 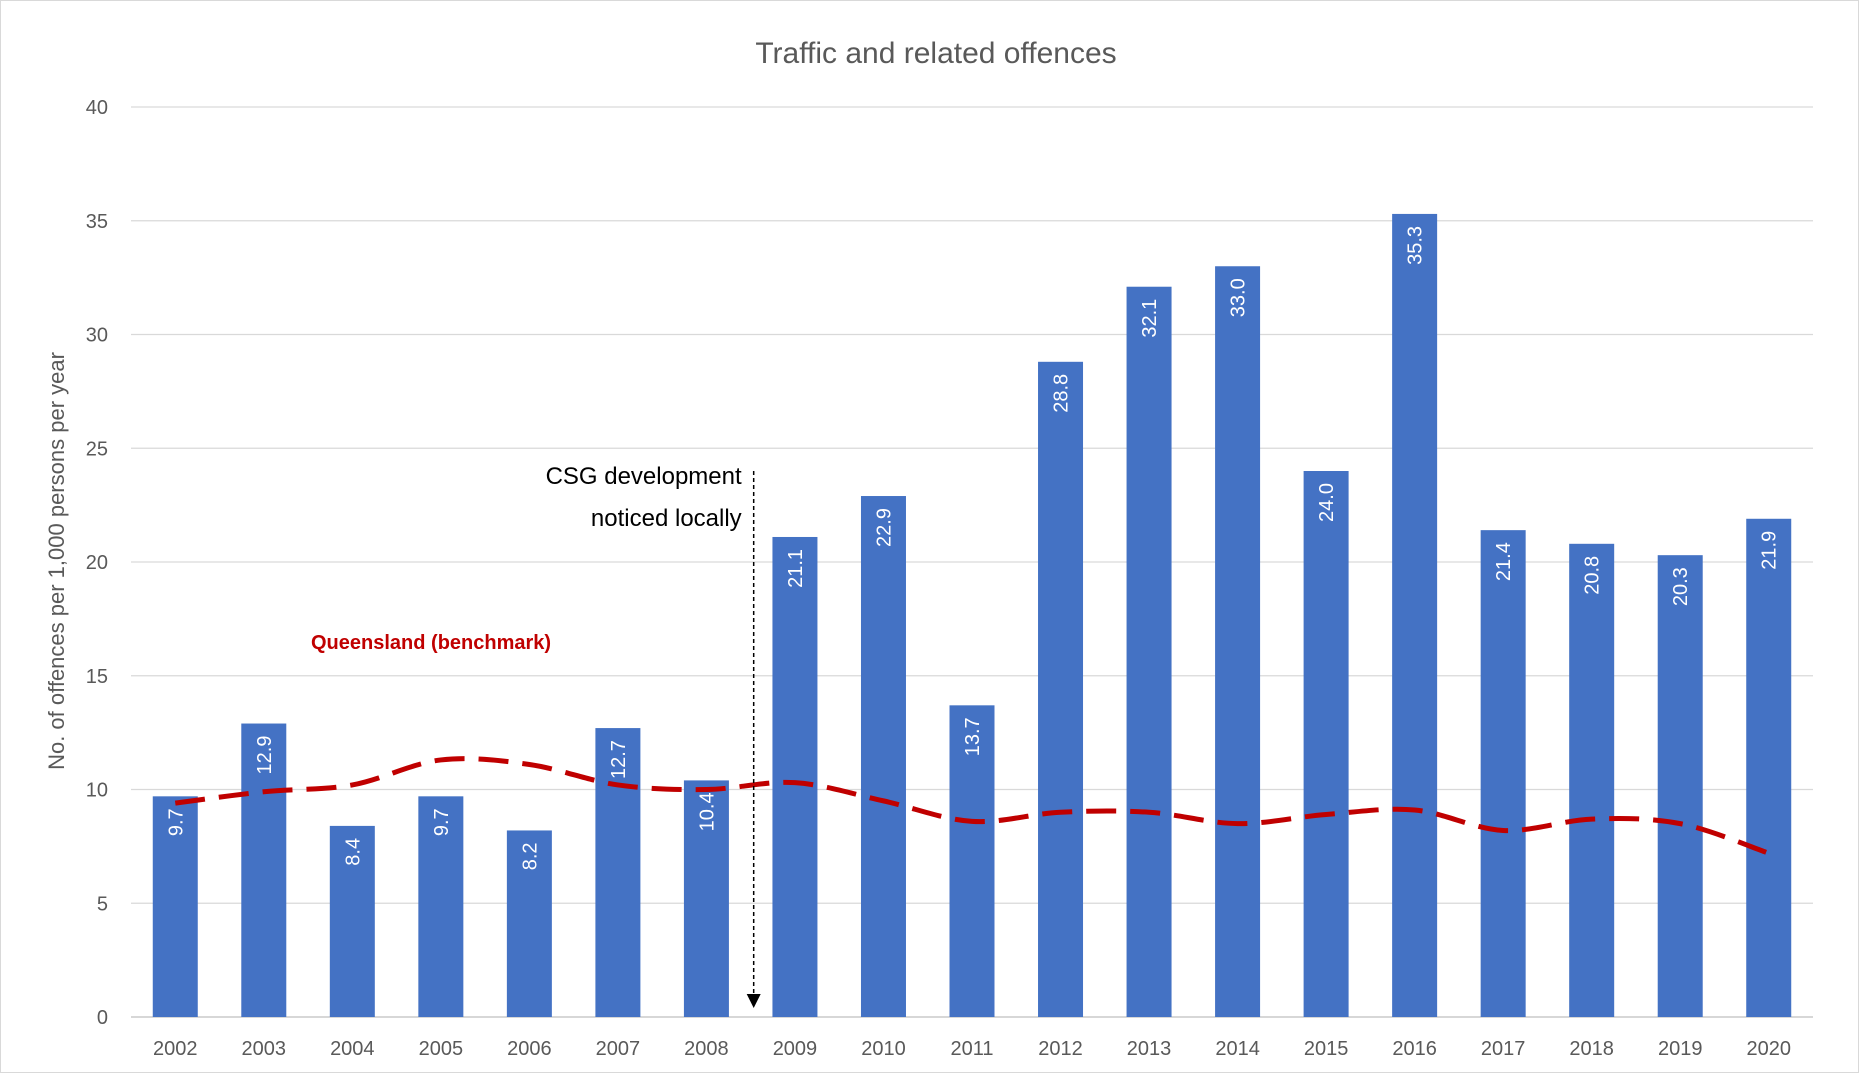 What do you see at coordinates (102, 1018) in the screenshot?
I see `y-tick-label: 0` at bounding box center [102, 1018].